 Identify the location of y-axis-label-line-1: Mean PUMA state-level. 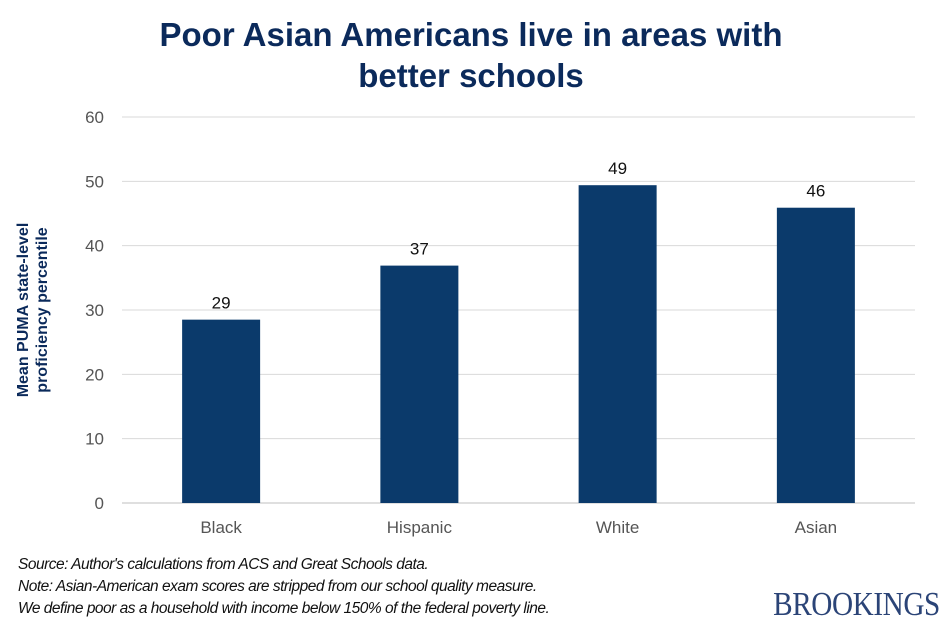
(23, 310).